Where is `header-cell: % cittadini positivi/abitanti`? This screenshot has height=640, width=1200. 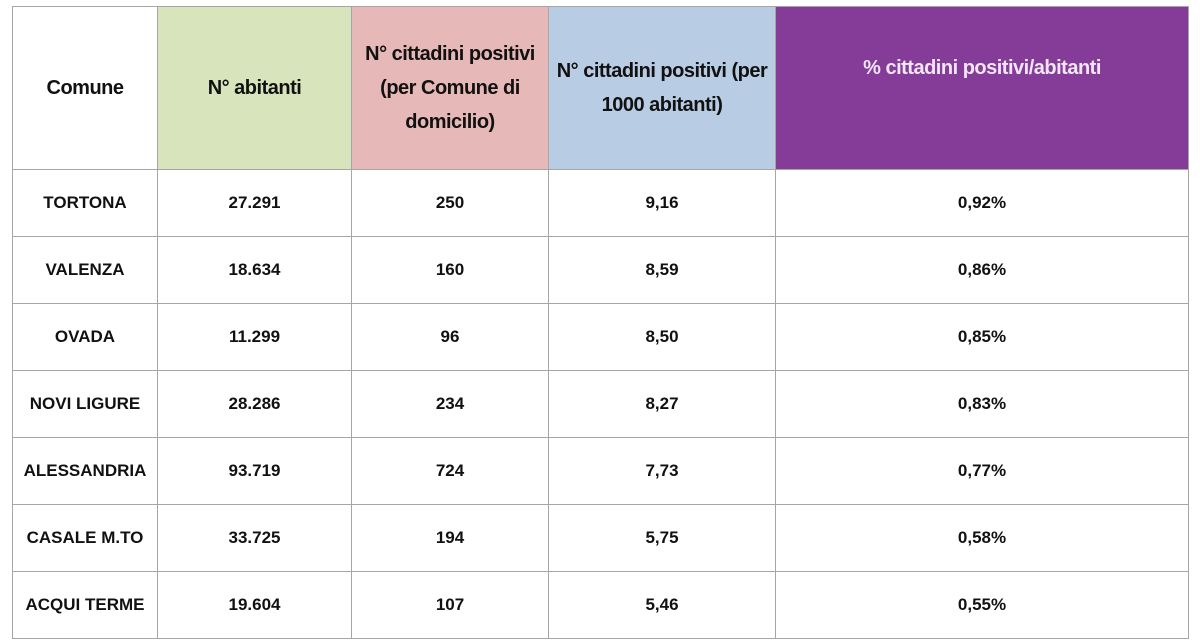
header-cell: % cittadini positivi/abitanti is located at coordinates (982, 88).